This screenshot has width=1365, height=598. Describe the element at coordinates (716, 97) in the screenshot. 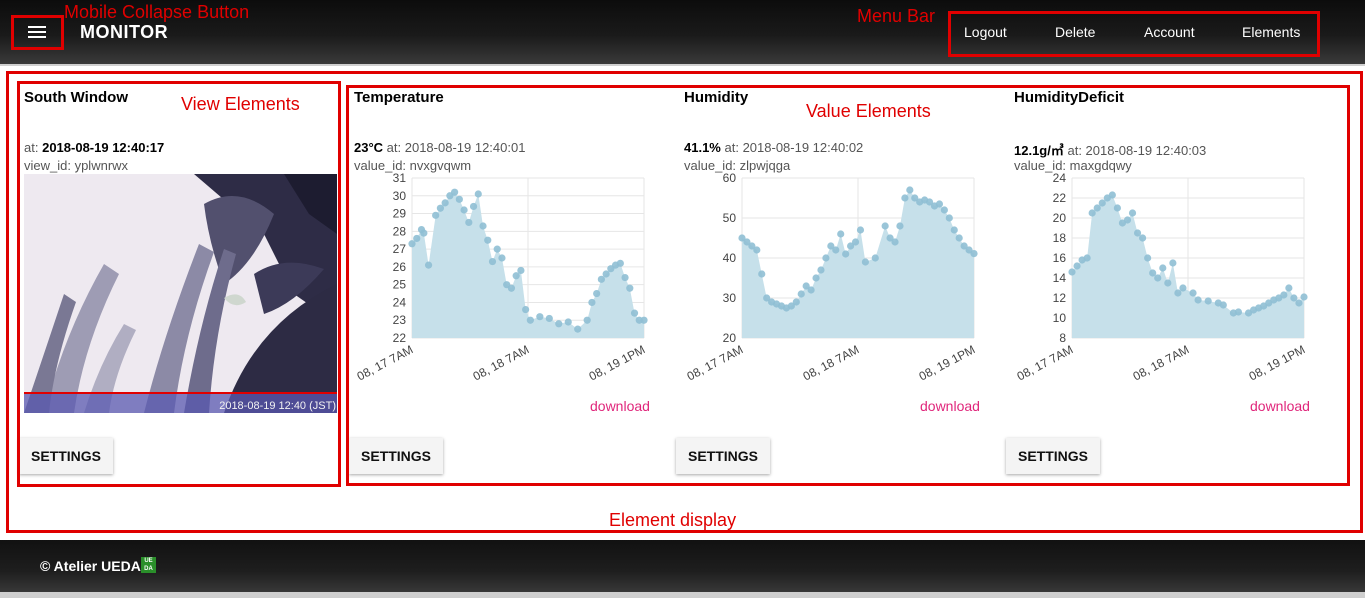

I see `value-title: Humidity` at that location.